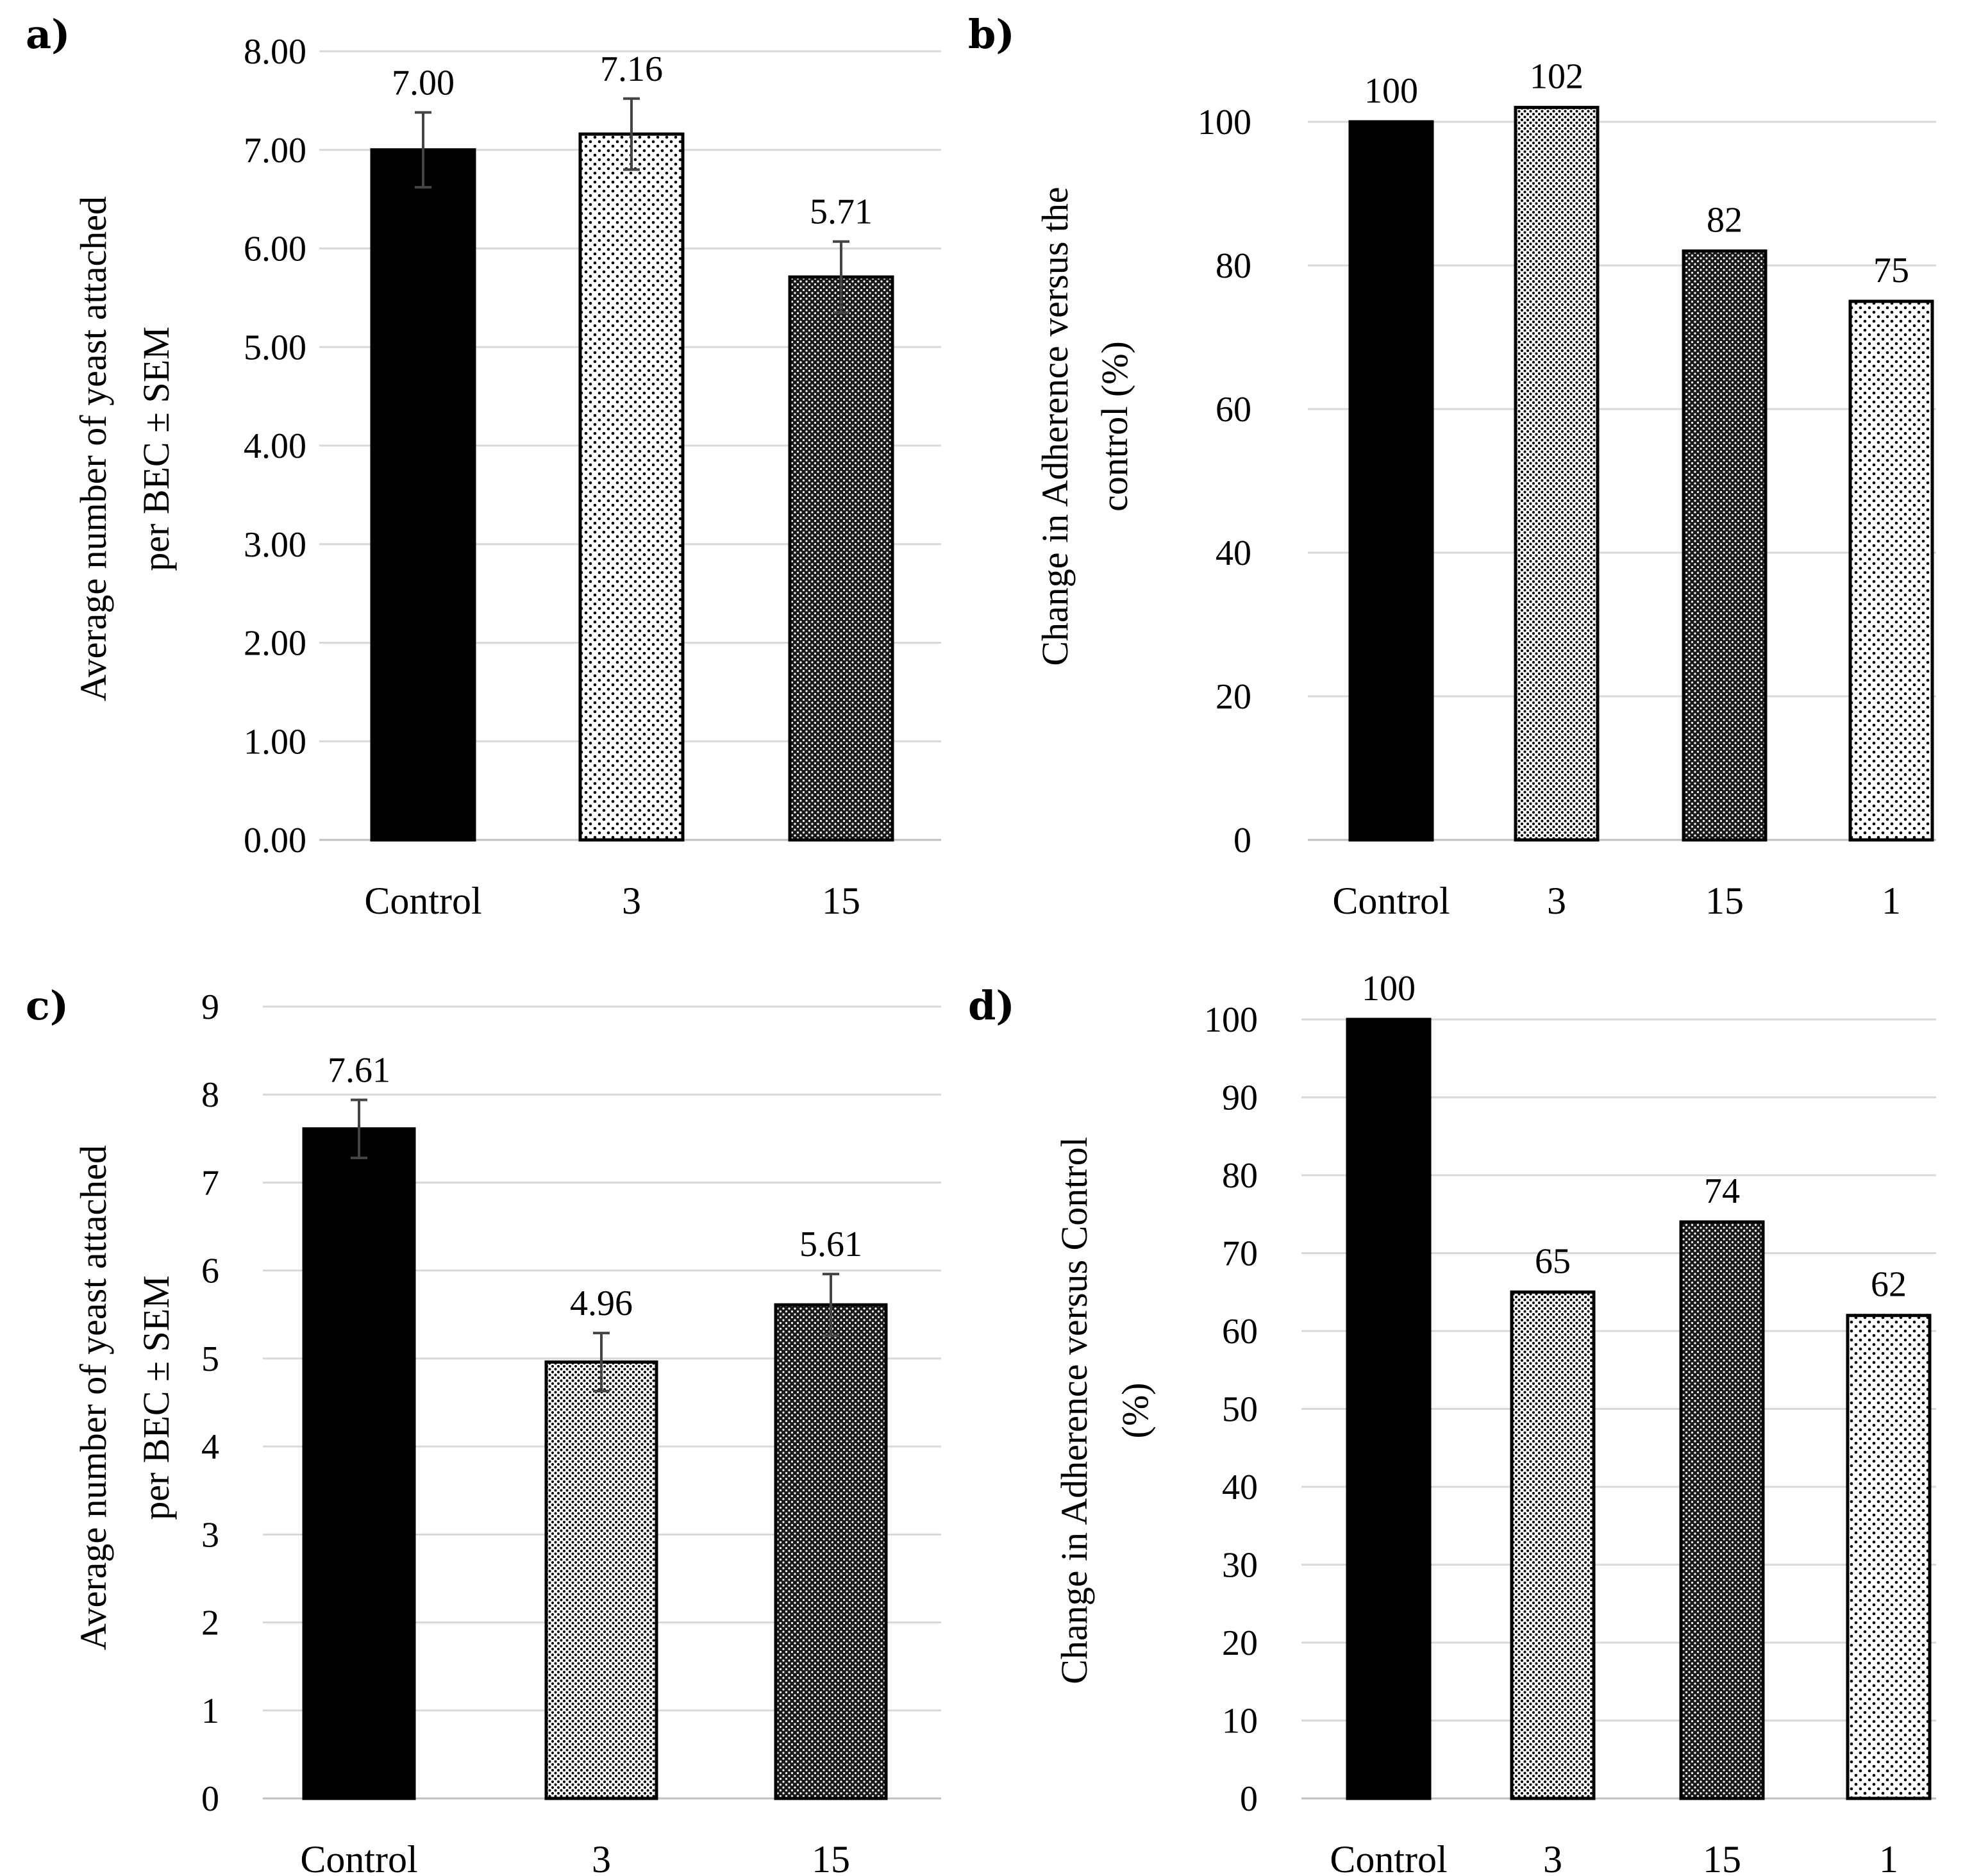 The width and height of the screenshot is (1981, 1876). I want to click on y-tick-label: 3.00, so click(275, 545).